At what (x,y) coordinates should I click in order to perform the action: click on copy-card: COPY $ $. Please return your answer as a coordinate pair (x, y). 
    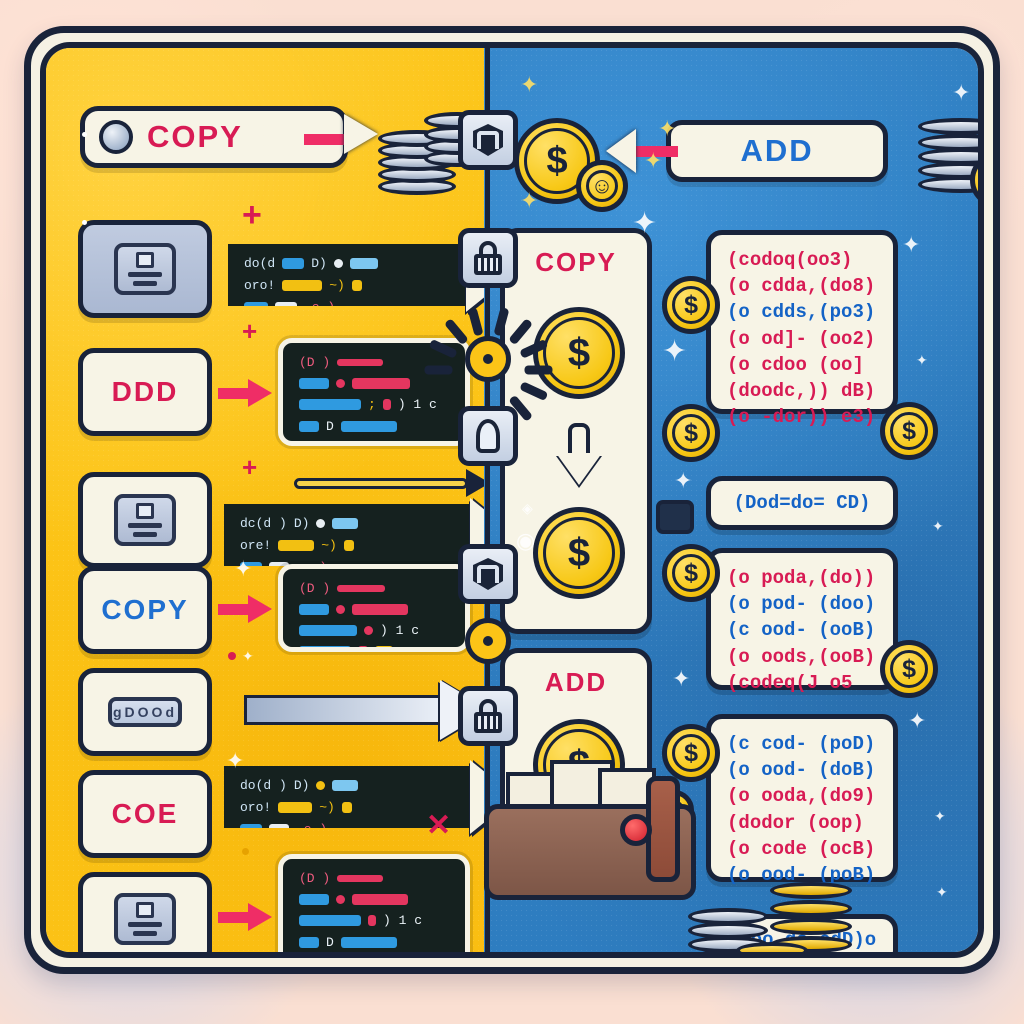
    Looking at the image, I should click on (576, 431).